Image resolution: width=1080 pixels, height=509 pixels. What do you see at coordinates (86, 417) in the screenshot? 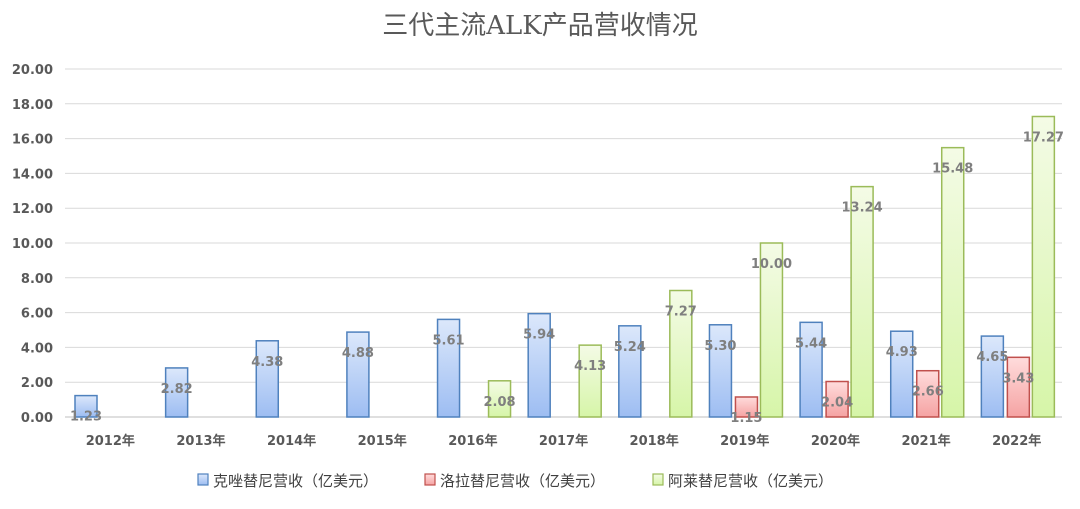
I see `data-label: 1.23` at bounding box center [86, 417].